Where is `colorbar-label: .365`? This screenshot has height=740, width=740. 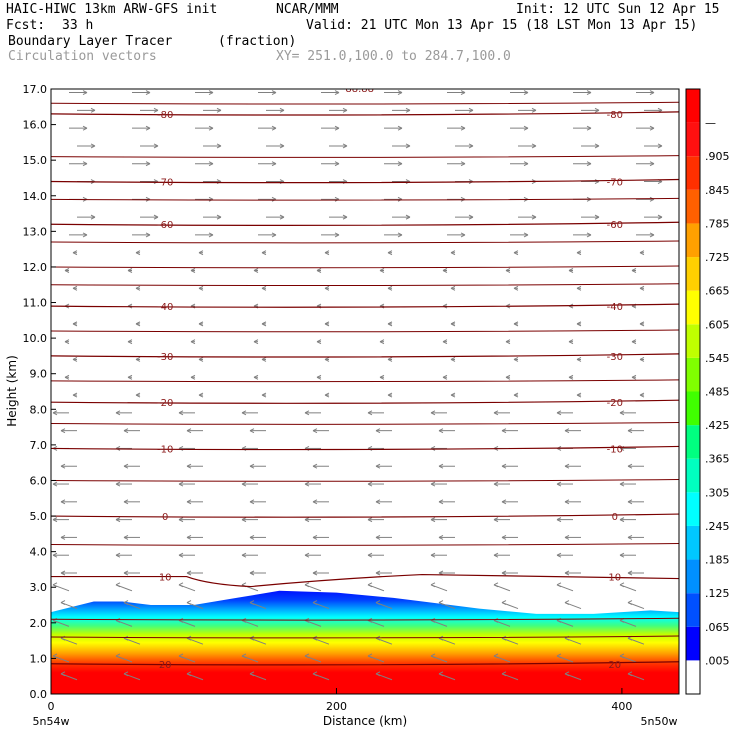
colorbar-label: .365 is located at coordinates (717, 459).